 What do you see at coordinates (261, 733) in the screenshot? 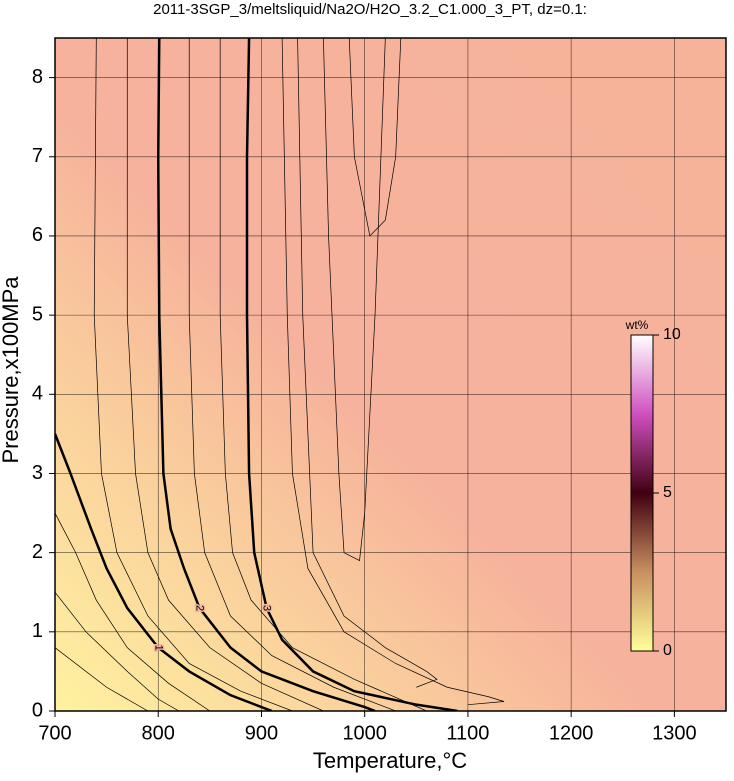
I see `x-tick-label: 900` at bounding box center [261, 733].